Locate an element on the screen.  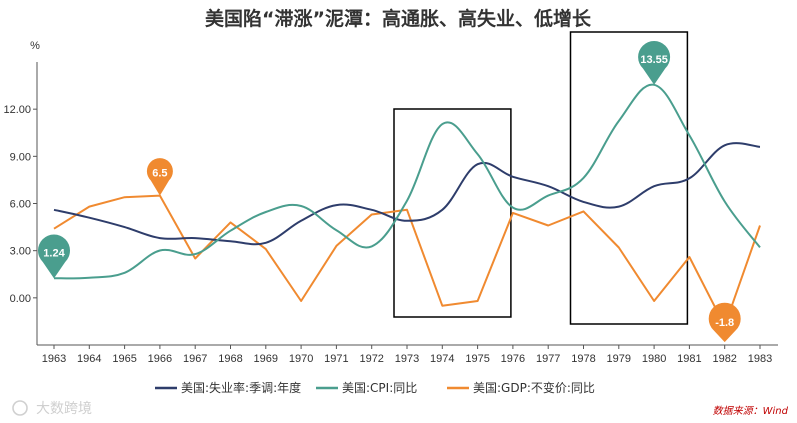
y-tick-label: 0.00 is located at coordinates (20, 299).